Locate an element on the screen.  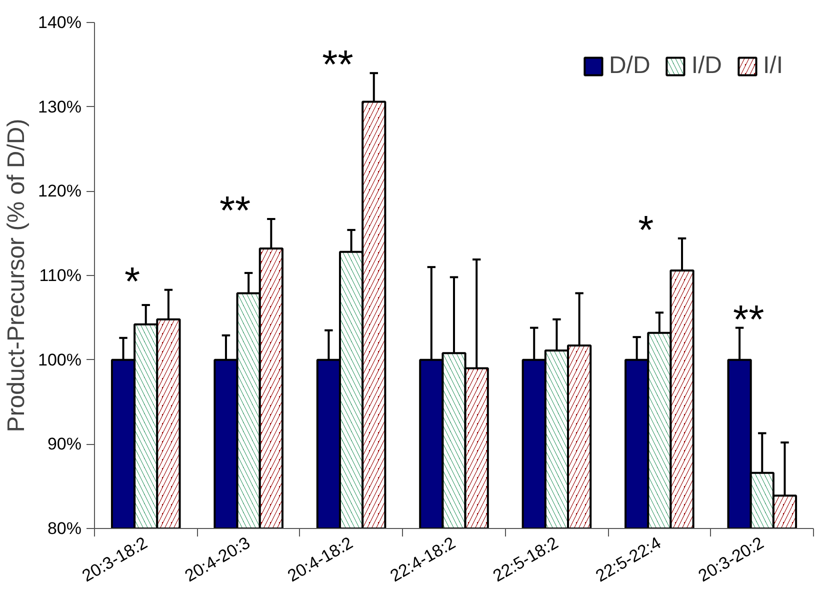
y-tick-label: 80% is located at coordinates (64, 528).